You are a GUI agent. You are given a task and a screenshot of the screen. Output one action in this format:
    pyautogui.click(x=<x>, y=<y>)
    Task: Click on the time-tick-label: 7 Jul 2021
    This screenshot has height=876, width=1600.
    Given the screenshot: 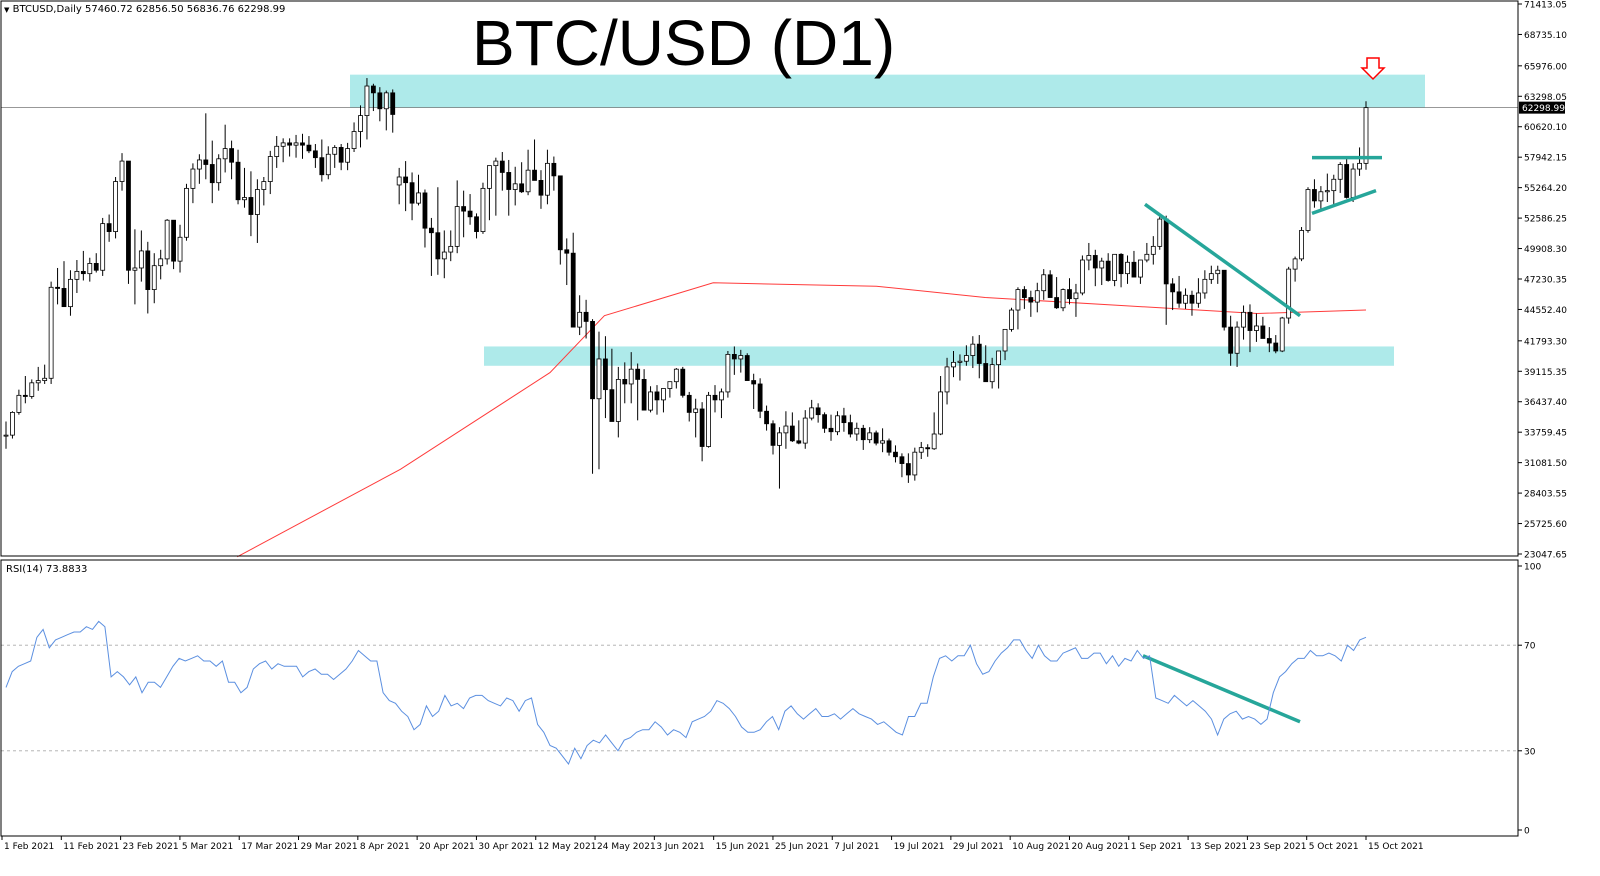 What is the action you would take?
    pyautogui.click(x=856, y=847)
    